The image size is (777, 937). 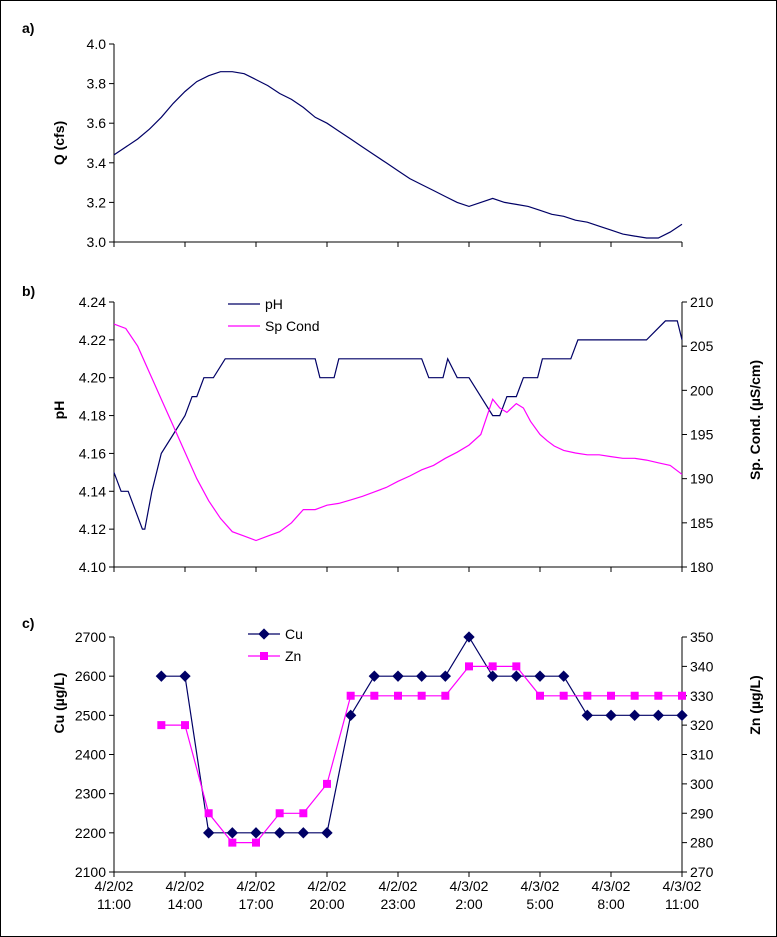 What do you see at coordinates (540, 886) in the screenshot?
I see `x-tick-label-6-date: 4/3/02` at bounding box center [540, 886].